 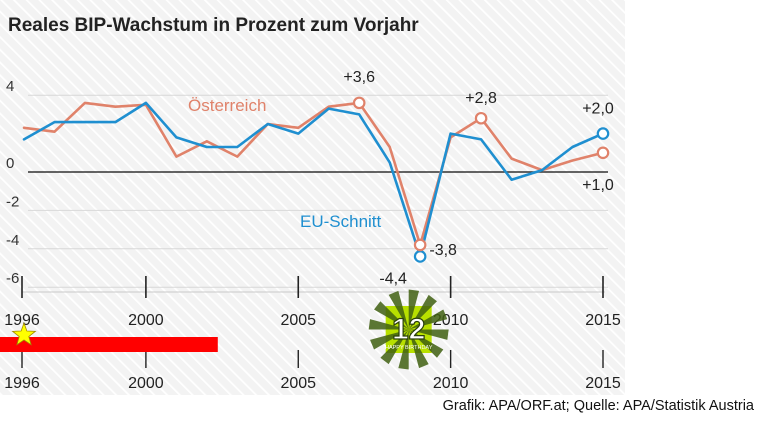 I want to click on annotation-label: +1,0, so click(x=598, y=185).